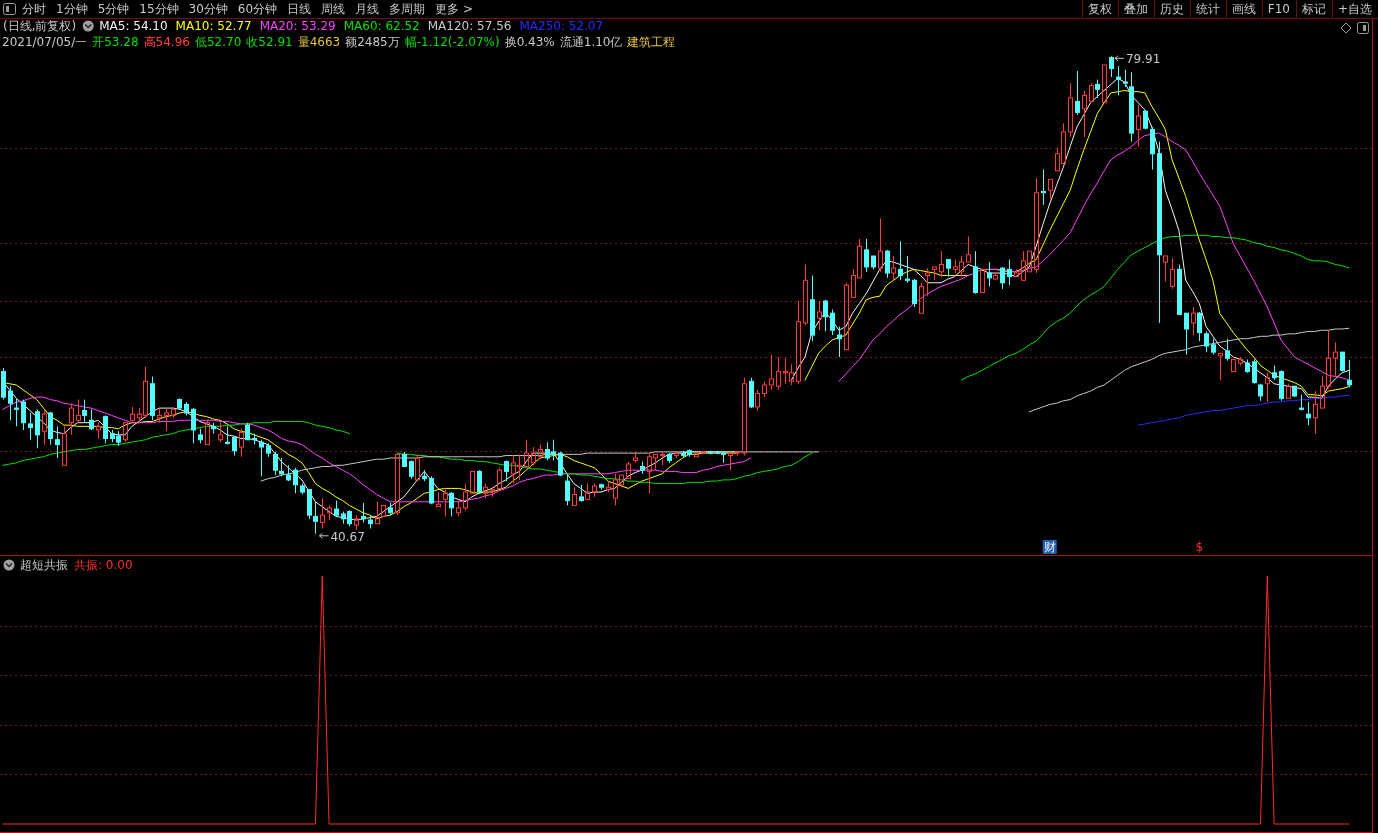  What do you see at coordinates (72, 9) in the screenshot?
I see `text: 1分钟` at bounding box center [72, 9].